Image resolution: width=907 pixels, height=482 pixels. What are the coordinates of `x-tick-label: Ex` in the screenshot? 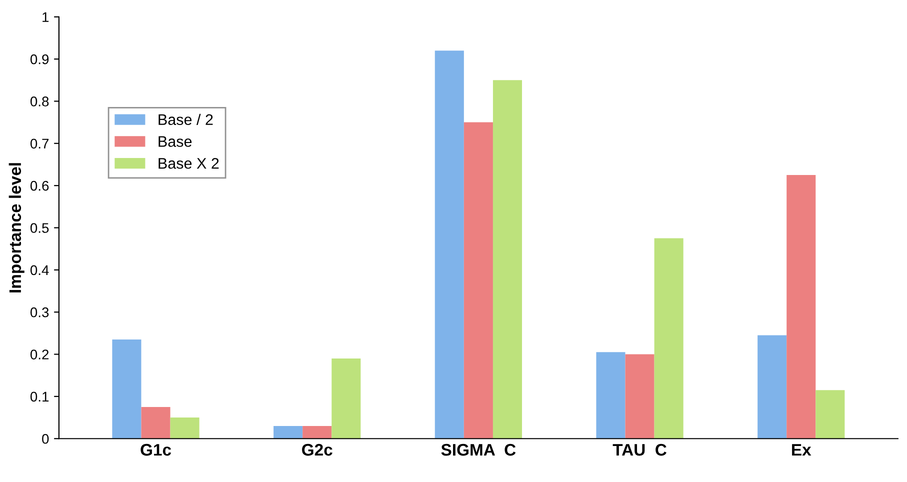 It's located at (802, 450).